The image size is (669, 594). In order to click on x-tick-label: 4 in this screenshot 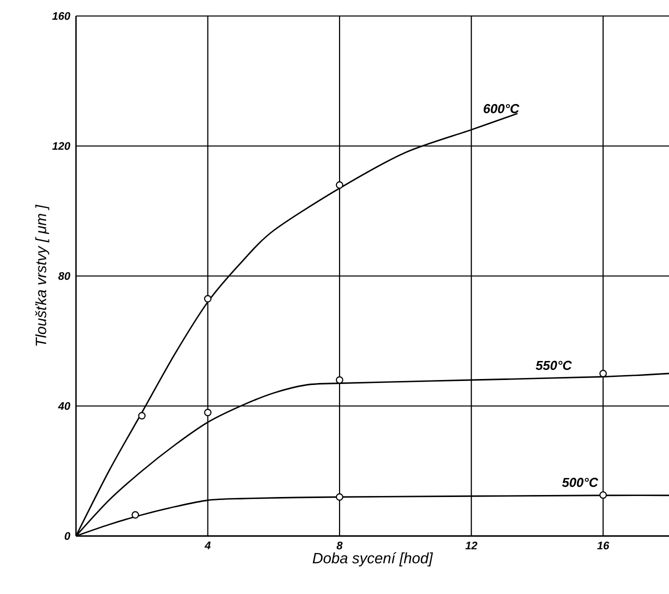, I will do `click(207, 546)`.